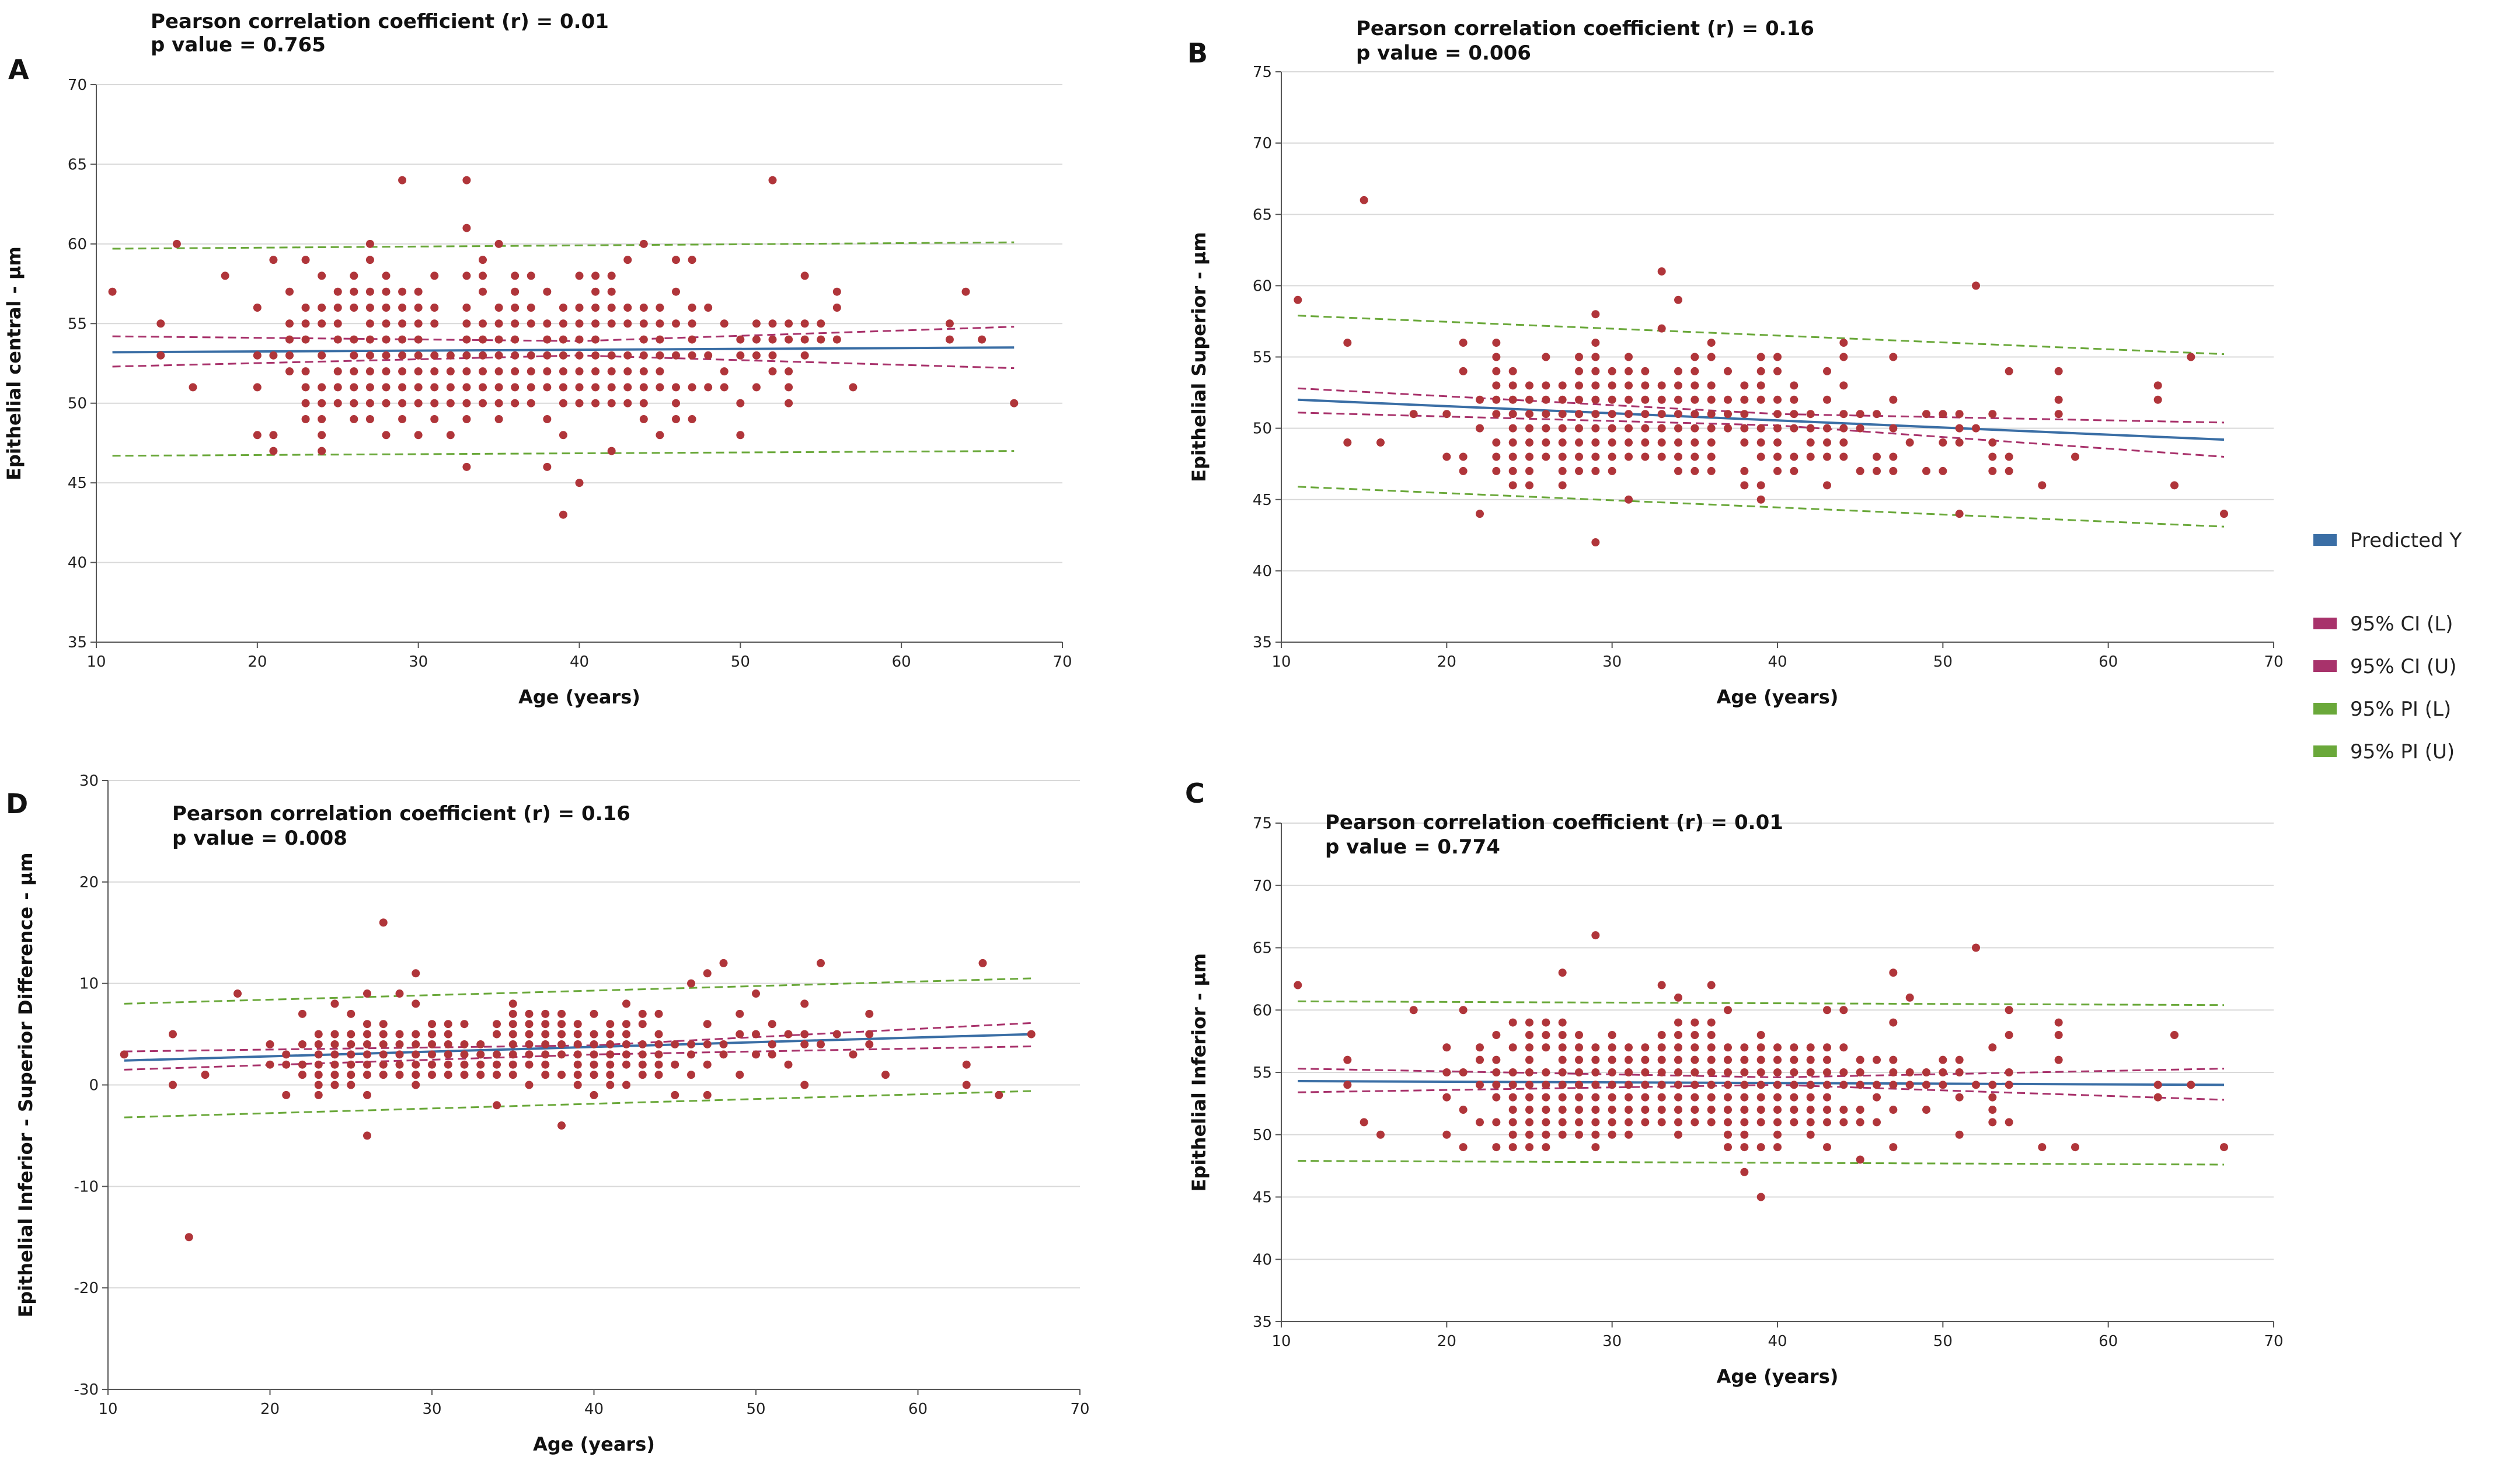 This screenshot has width=2520, height=1474. I want to click on y-tick-label: -10, so click(86, 1187).